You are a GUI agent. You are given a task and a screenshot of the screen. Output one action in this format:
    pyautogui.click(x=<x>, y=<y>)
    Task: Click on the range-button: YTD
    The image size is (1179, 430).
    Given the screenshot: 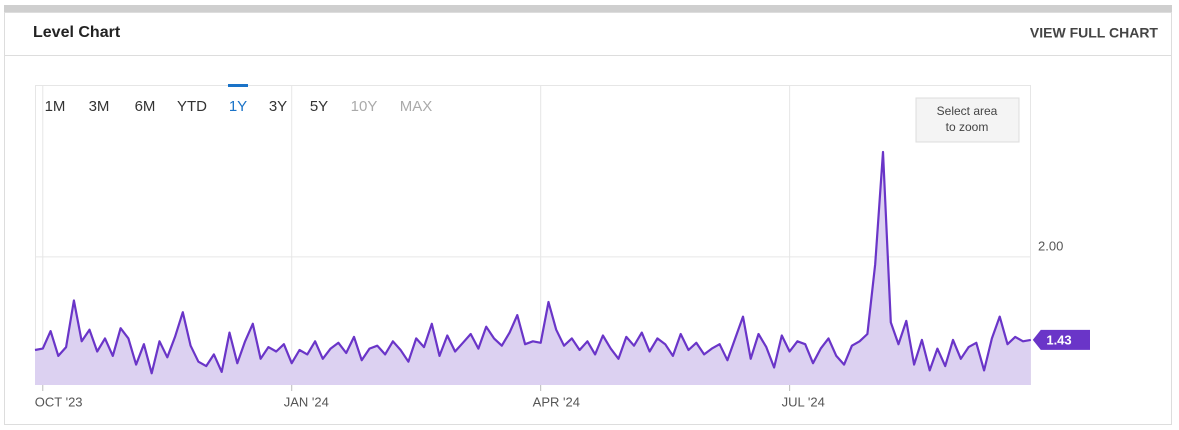 What is the action you would take?
    pyautogui.click(x=192, y=106)
    